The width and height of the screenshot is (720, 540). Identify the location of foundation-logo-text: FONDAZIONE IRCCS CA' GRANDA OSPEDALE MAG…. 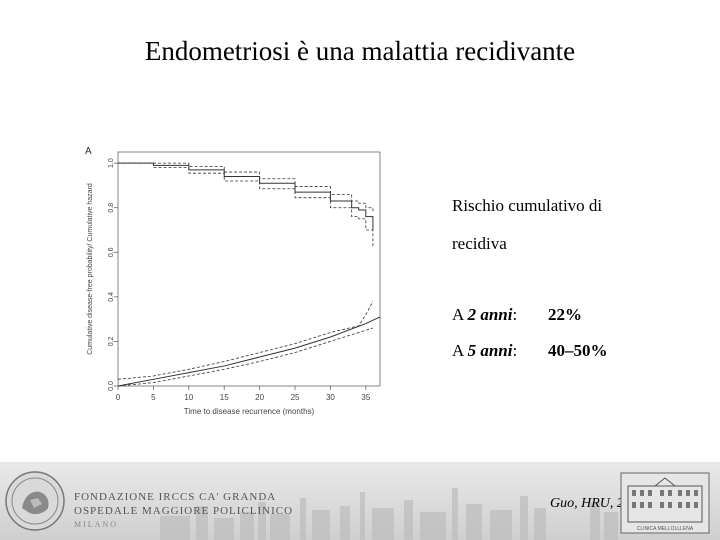
(183, 511).